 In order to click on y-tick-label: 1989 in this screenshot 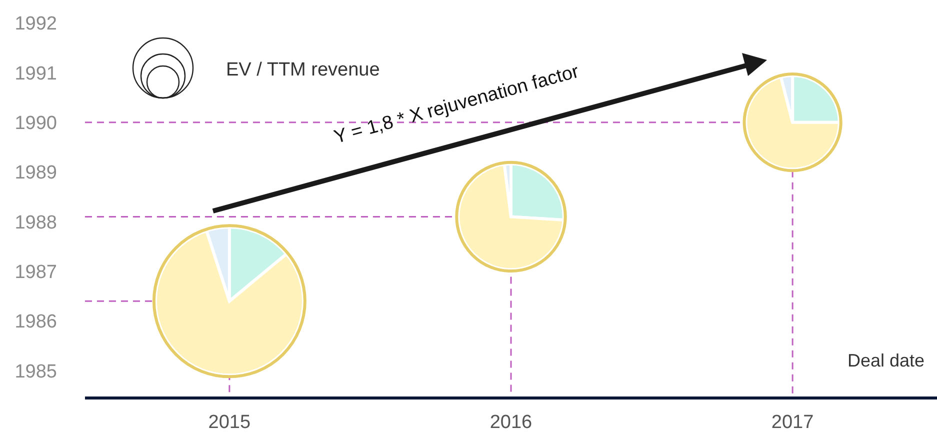, I will do `click(35, 173)`.